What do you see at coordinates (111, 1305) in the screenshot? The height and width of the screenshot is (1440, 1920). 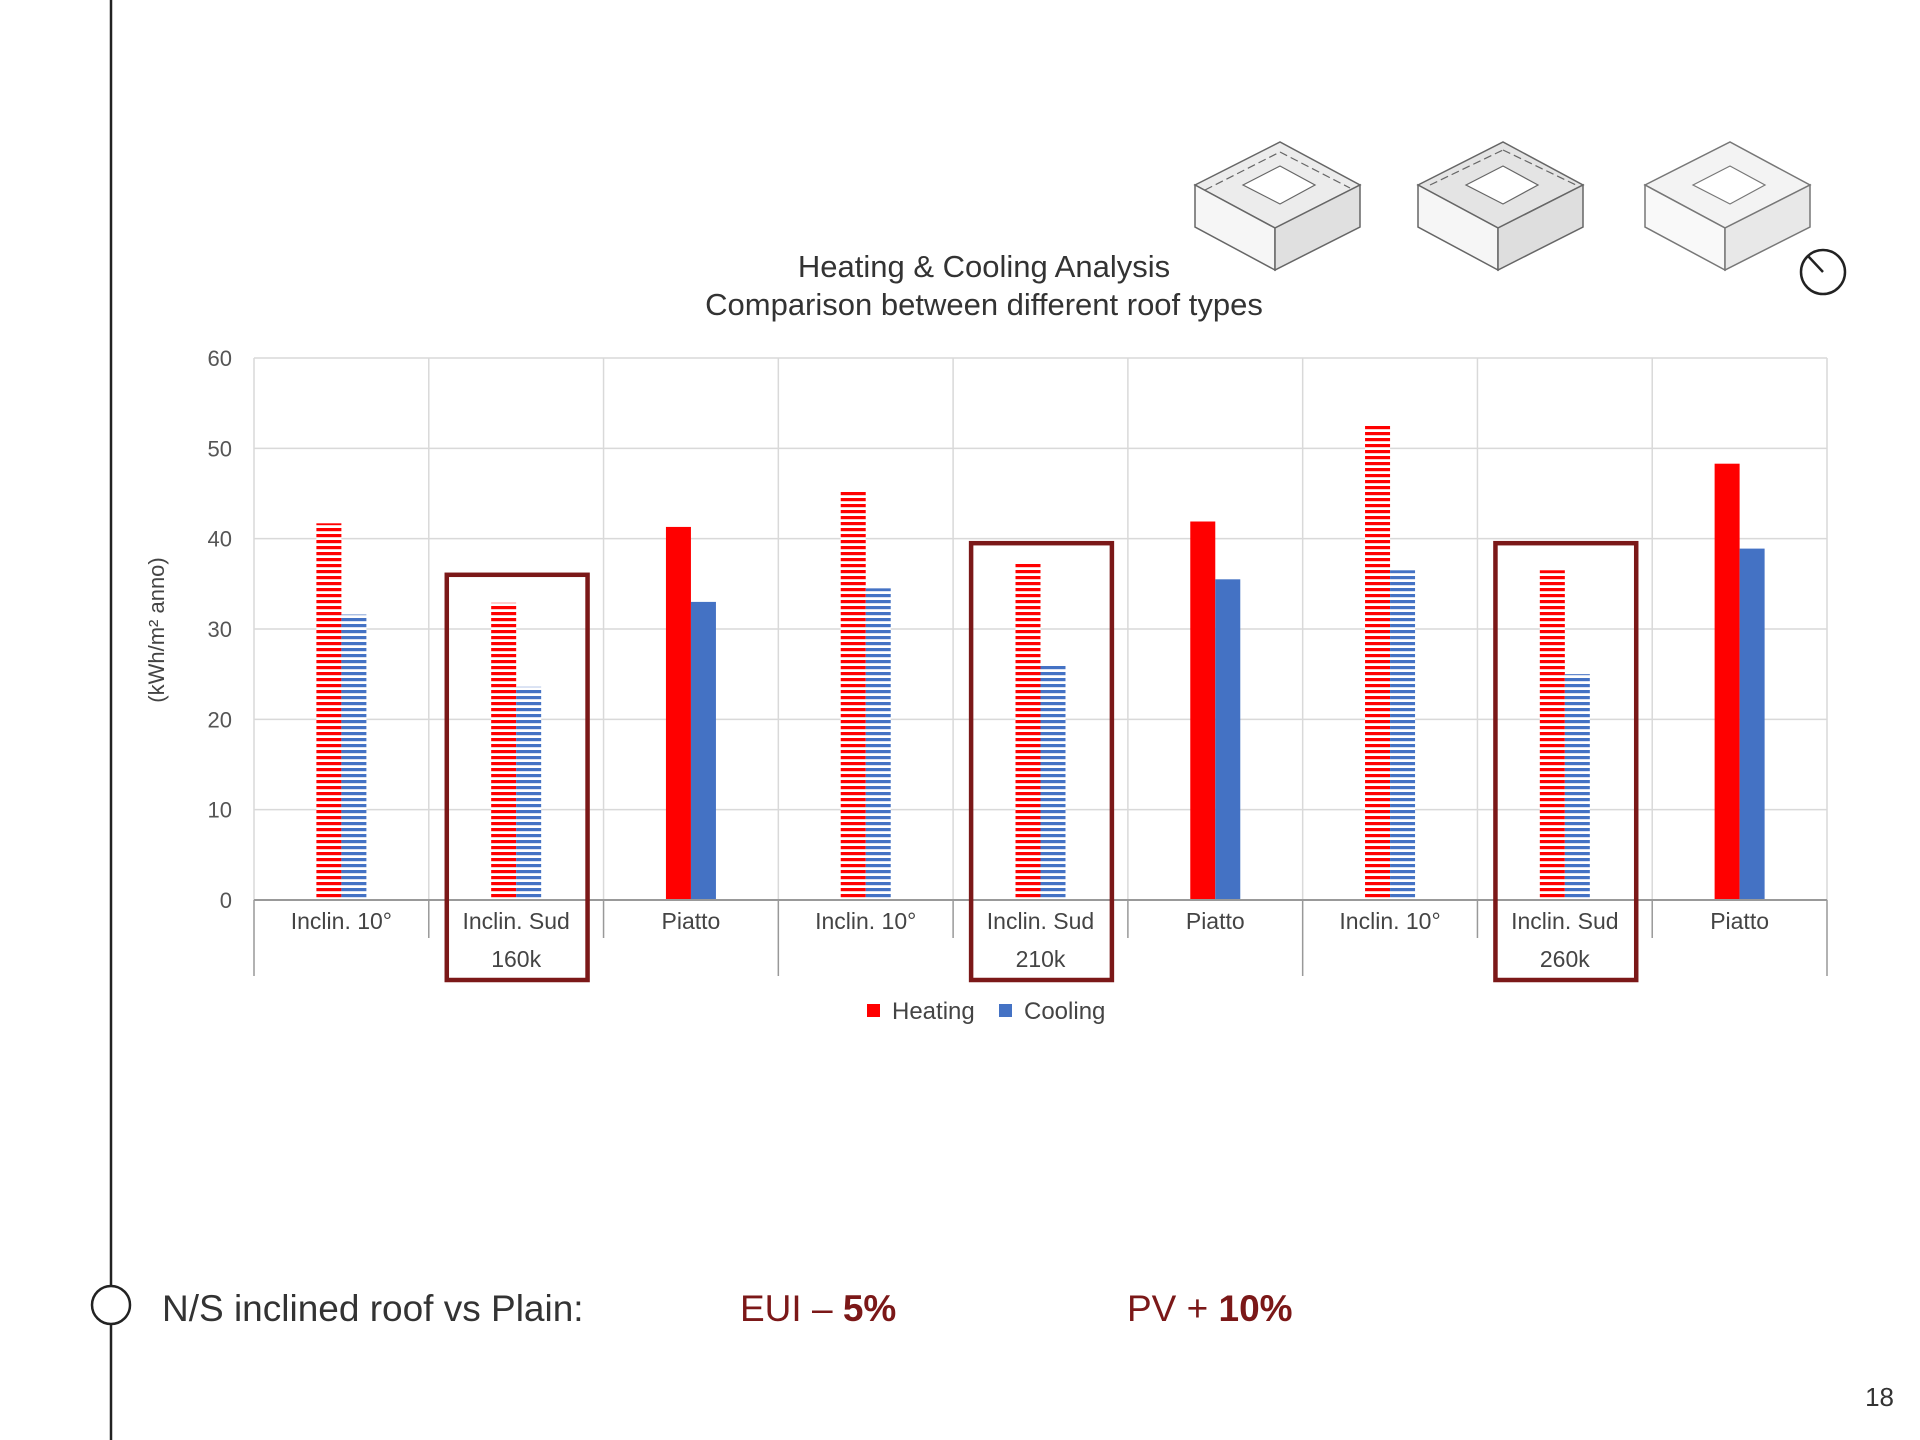 I see `timeline-node` at bounding box center [111, 1305].